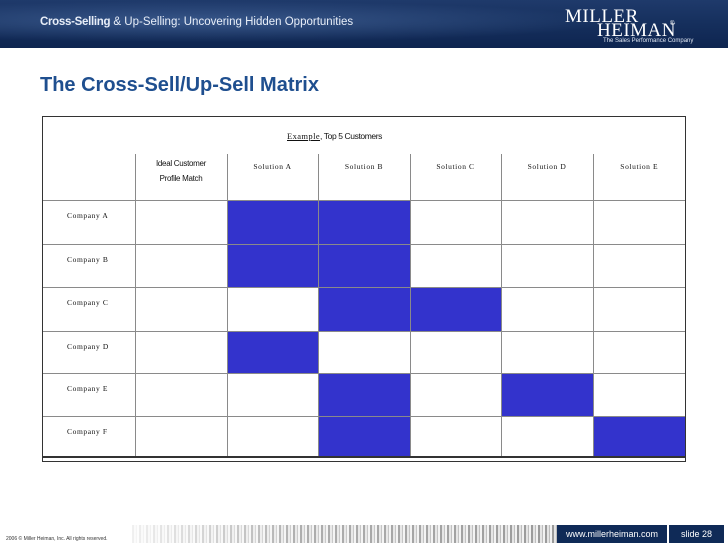 The image size is (728, 546). I want to click on website-url: www.millerheiman.com, so click(612, 534).